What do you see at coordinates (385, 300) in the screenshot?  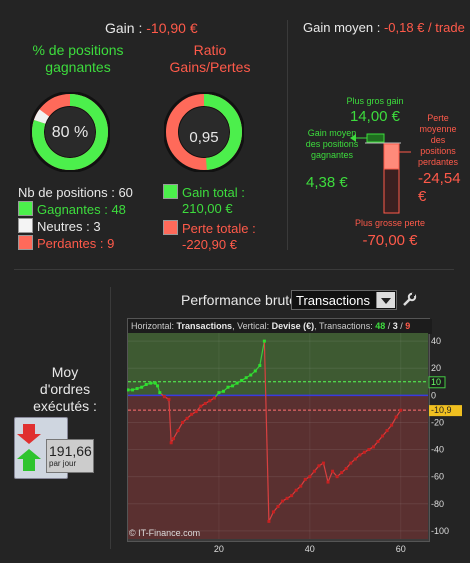 I see `chevron-down-icon` at bounding box center [385, 300].